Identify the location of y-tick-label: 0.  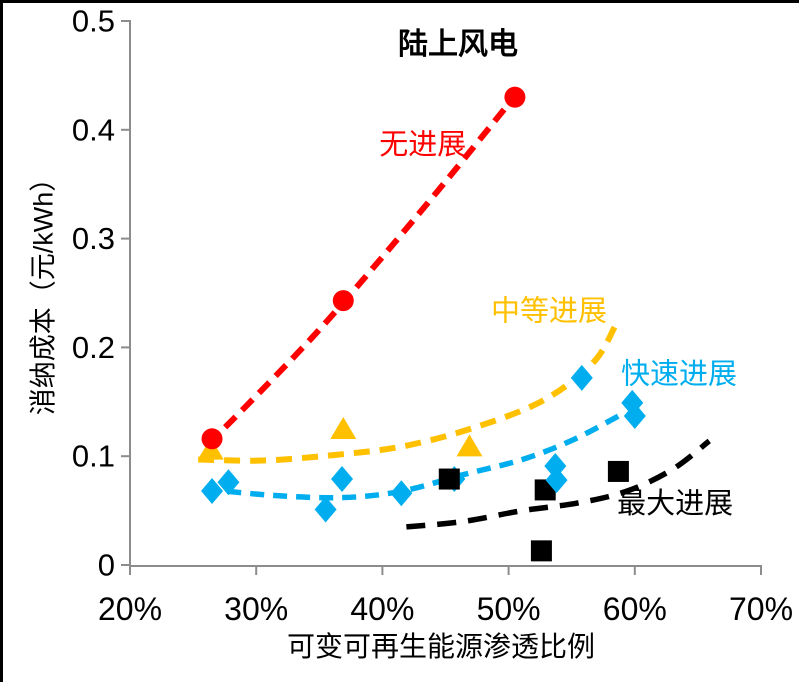
(106, 565).